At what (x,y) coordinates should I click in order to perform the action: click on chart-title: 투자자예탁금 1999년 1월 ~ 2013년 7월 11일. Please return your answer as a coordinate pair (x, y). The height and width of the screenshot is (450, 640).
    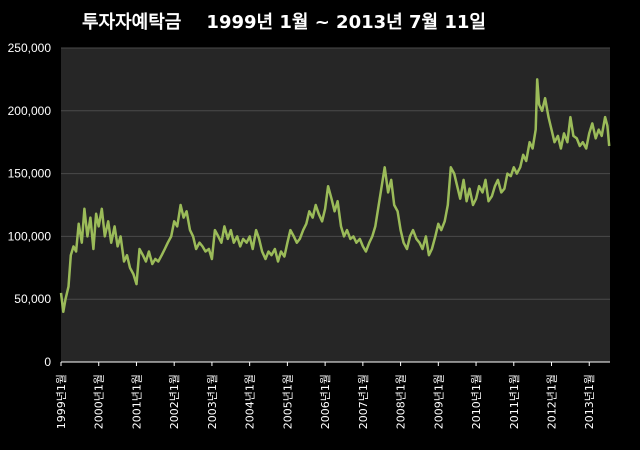
    Looking at the image, I should click on (284, 22).